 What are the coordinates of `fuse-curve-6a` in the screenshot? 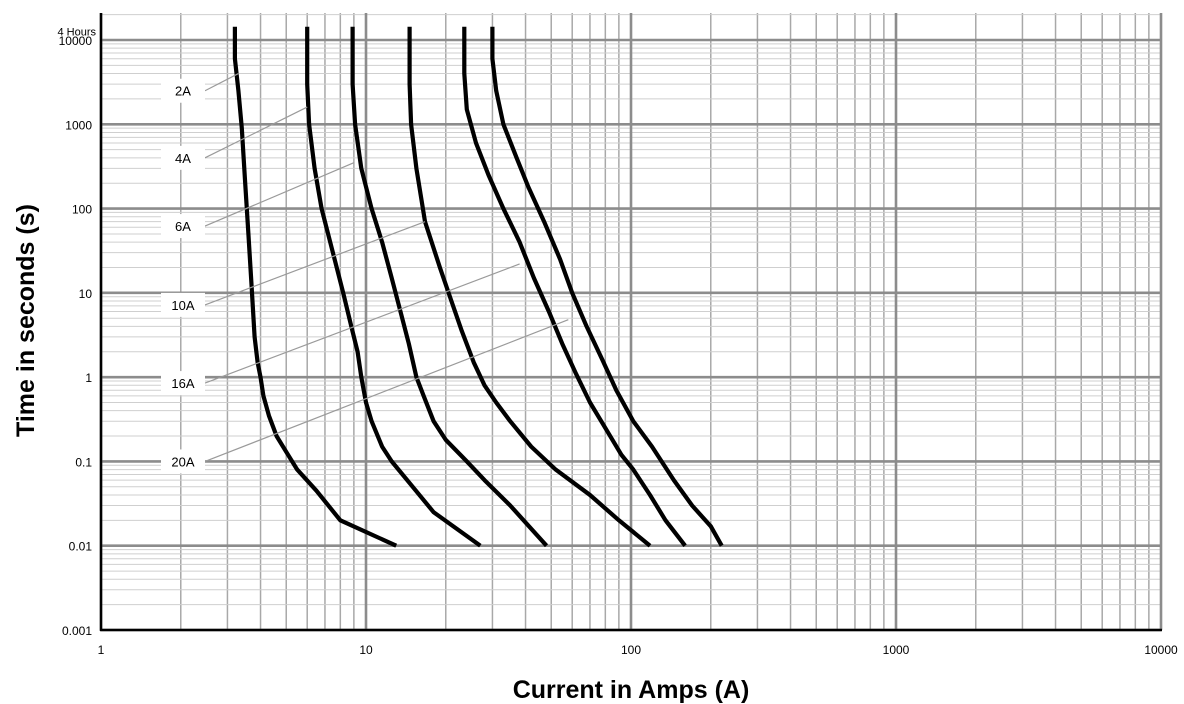 It's located at (449, 287).